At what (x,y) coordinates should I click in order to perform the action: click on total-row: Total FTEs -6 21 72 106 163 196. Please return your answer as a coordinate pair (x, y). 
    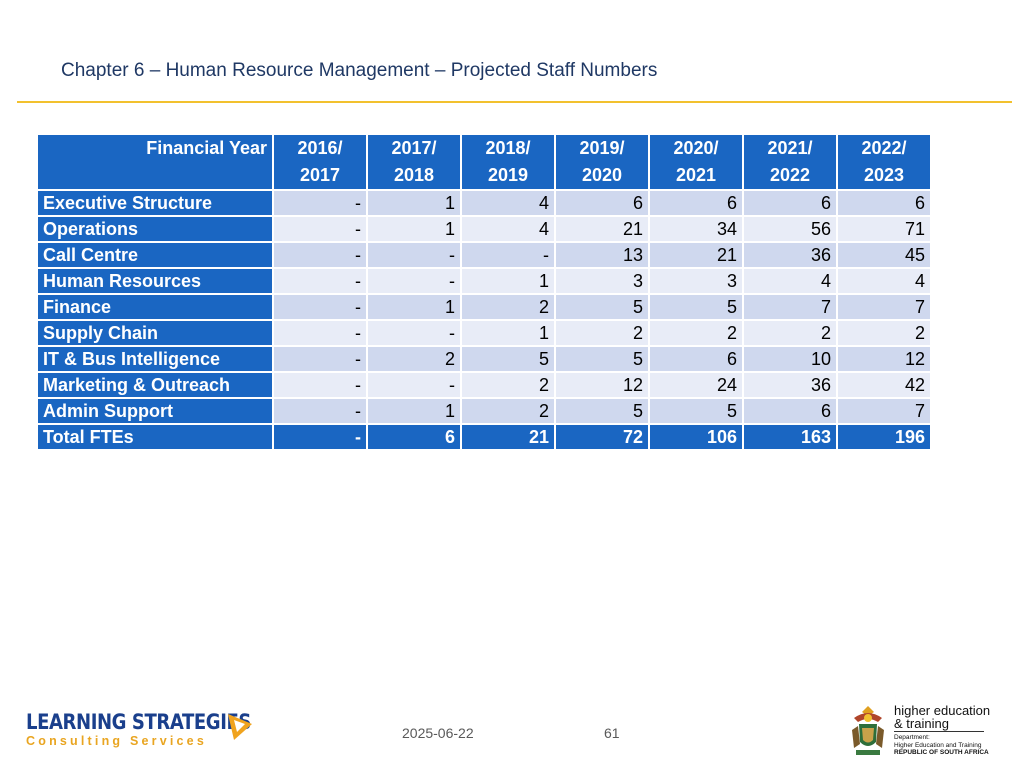
    Looking at the image, I should click on (484, 437).